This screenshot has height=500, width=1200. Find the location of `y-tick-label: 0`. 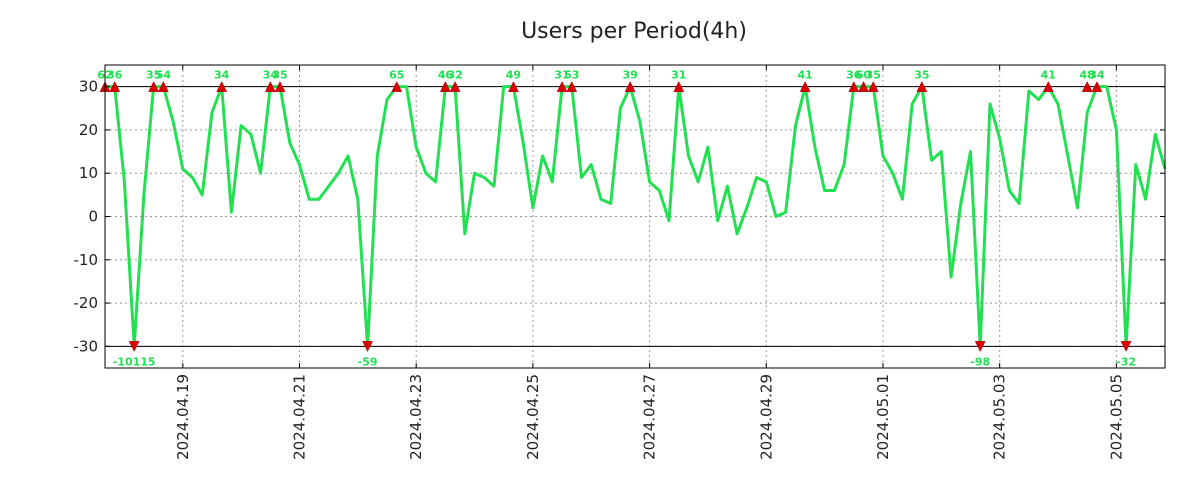

y-tick-label: 0 is located at coordinates (93, 217).